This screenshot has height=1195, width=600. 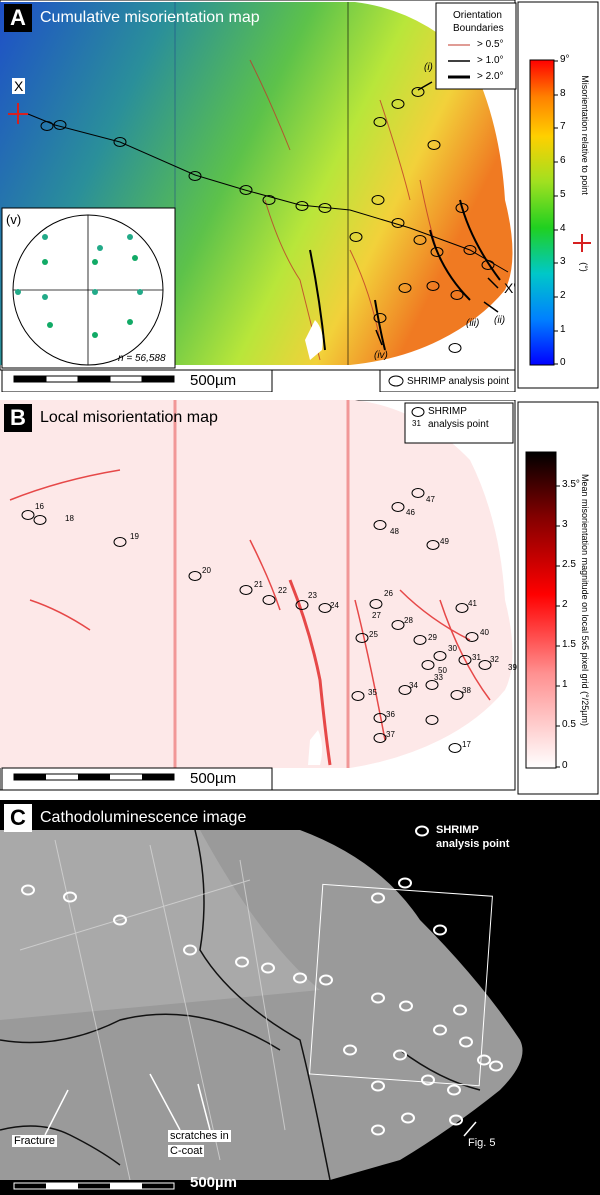 I want to click on shrimp-legend-a: SHRIMP analysis point, so click(x=458, y=381).